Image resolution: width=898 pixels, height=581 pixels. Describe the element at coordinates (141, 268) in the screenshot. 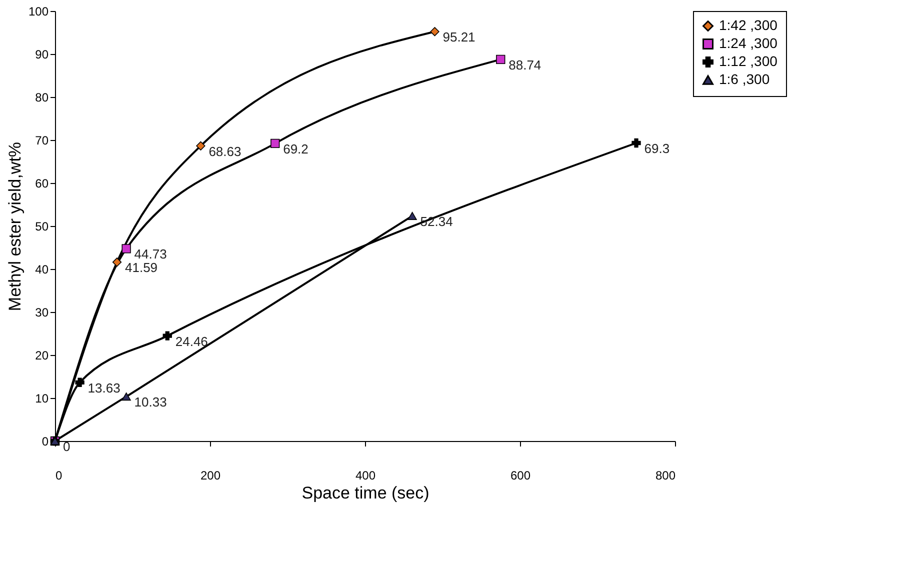

I see `data-label: 41.59` at that location.